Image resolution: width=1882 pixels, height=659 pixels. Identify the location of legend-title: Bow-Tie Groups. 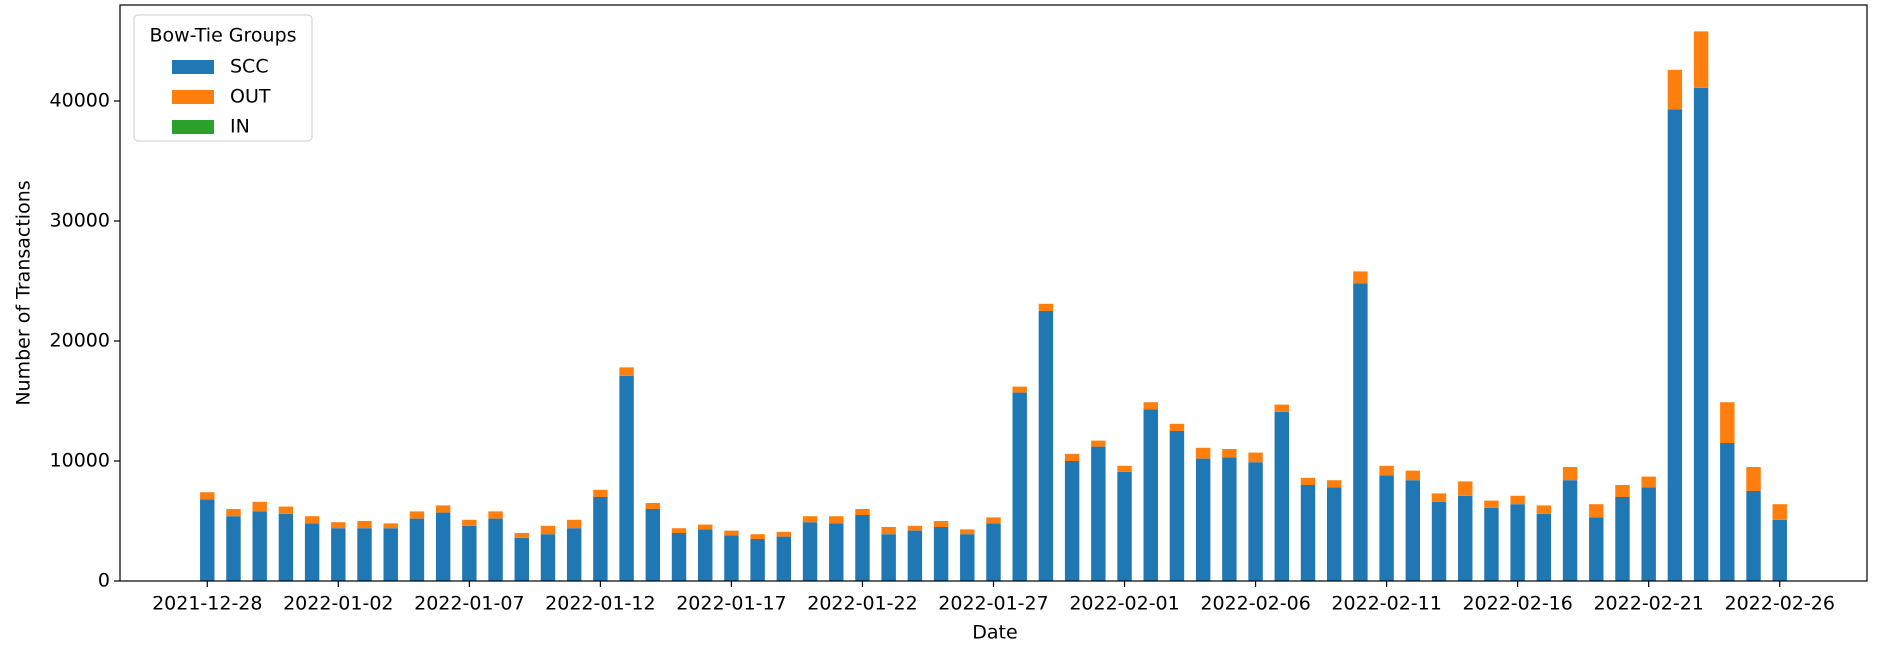
(222, 36).